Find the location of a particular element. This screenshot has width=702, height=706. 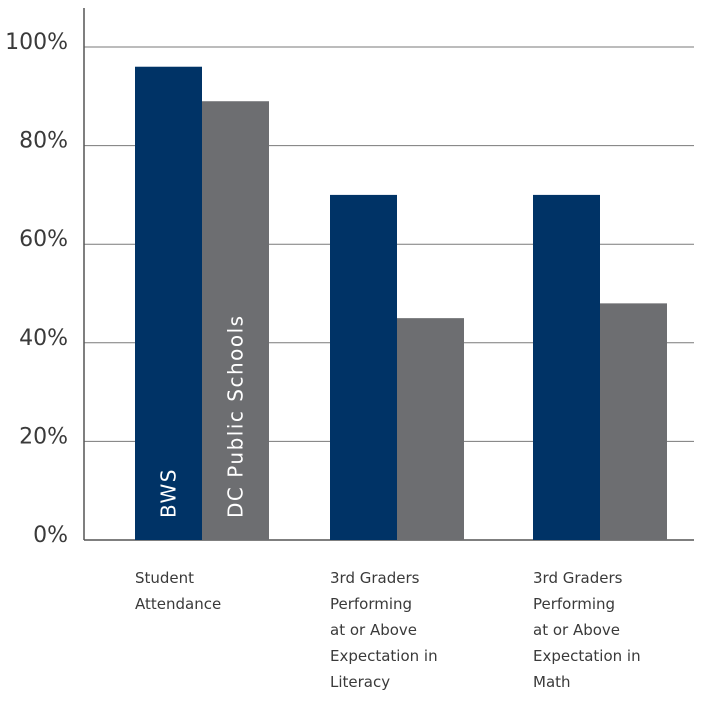

series-labels: BWS DC Public Schools is located at coordinates (202, 416).